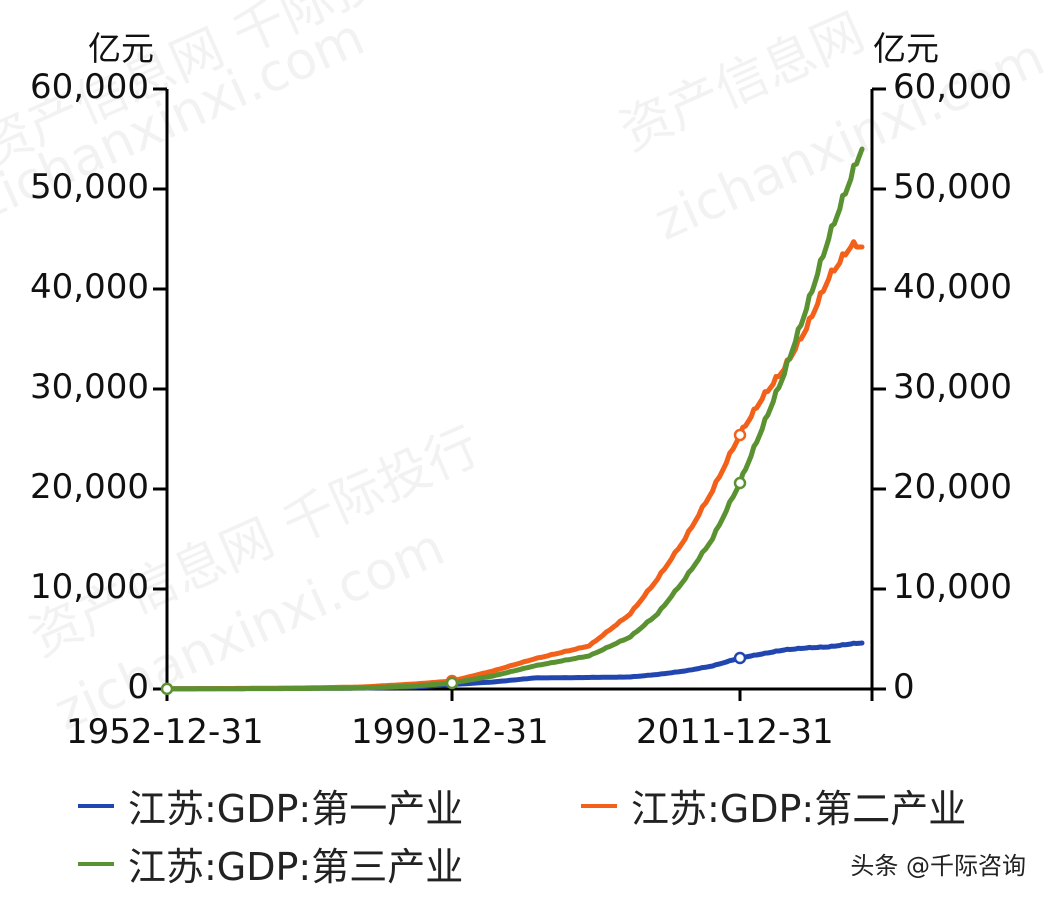 The height and width of the screenshot is (900, 1048). What do you see at coordinates (799, 809) in the screenshot?
I see `legend-label: 江苏:GDP:第二产业` at bounding box center [799, 809].